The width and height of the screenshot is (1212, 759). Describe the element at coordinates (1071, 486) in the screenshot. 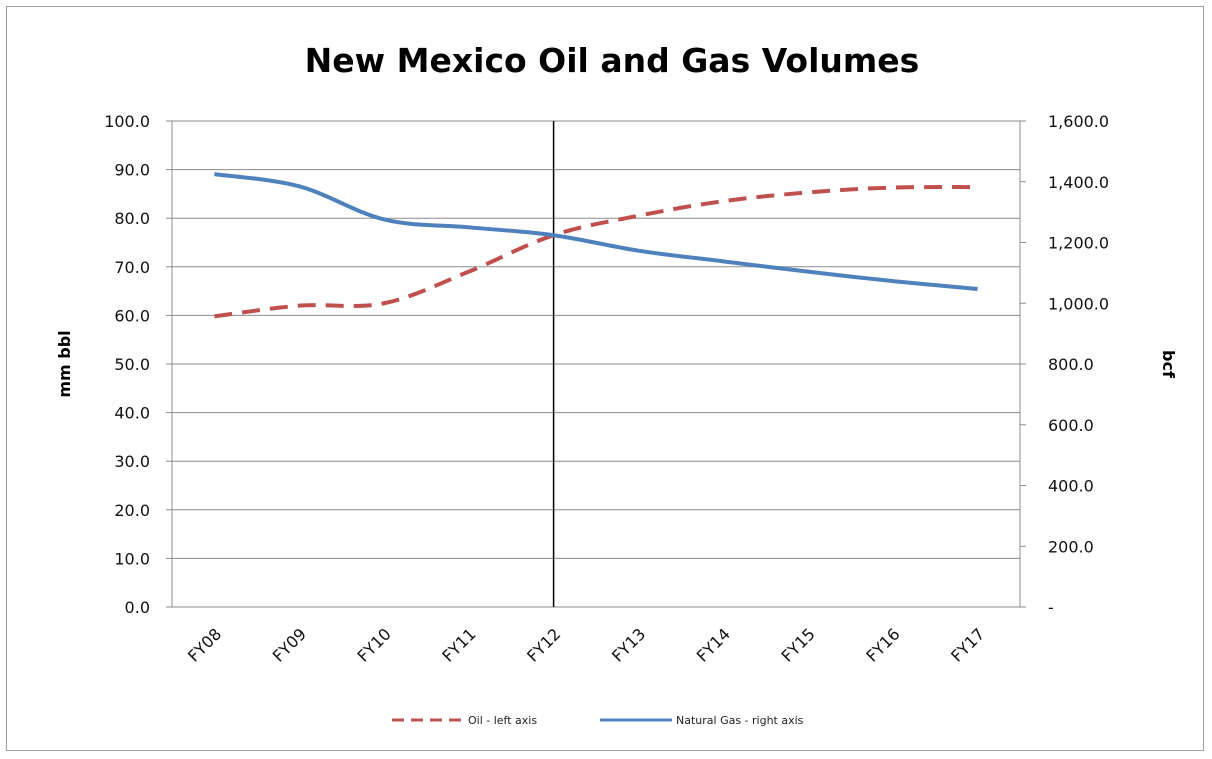

I see `right-tick-label: 400.0` at that location.